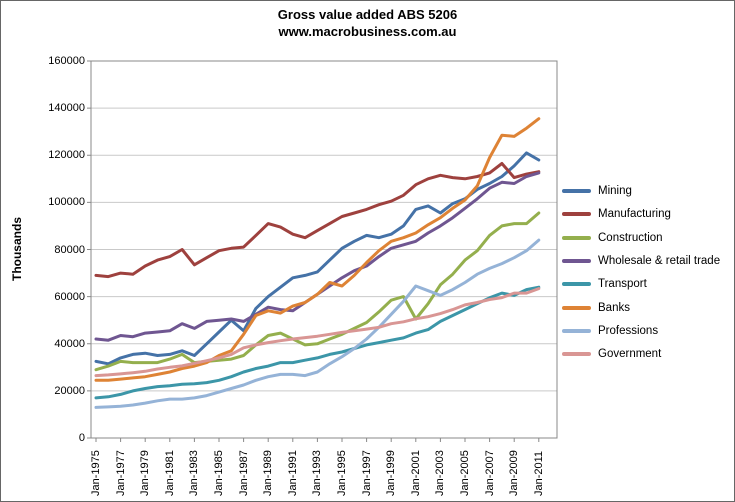  Describe the element at coordinates (538, 473) in the screenshot. I see `x-tick-label: Jan-2011` at that location.